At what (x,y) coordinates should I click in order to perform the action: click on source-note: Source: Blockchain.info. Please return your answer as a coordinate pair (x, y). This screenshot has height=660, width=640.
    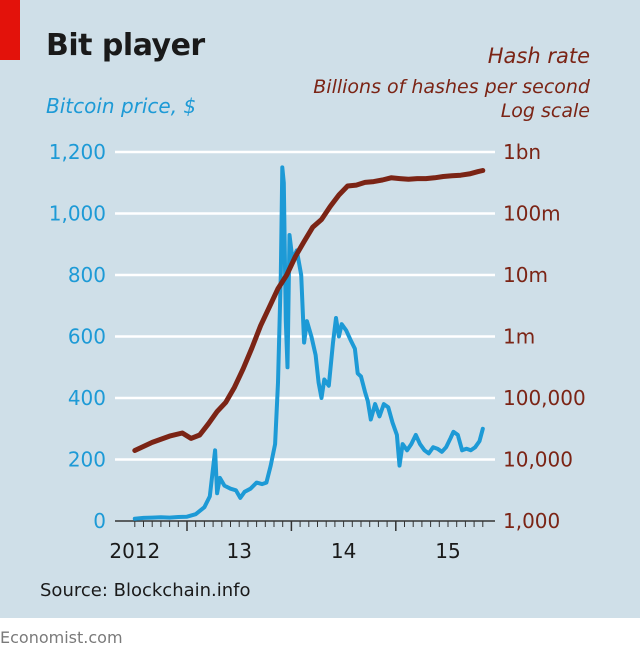
    Looking at the image, I should click on (145, 590).